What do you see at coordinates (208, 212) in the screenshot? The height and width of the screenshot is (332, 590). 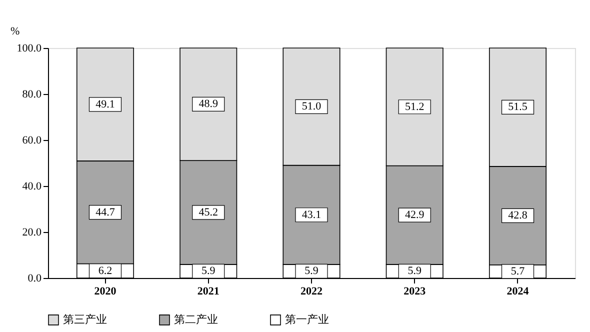 I see `data-label: 45.2` at bounding box center [208, 212].